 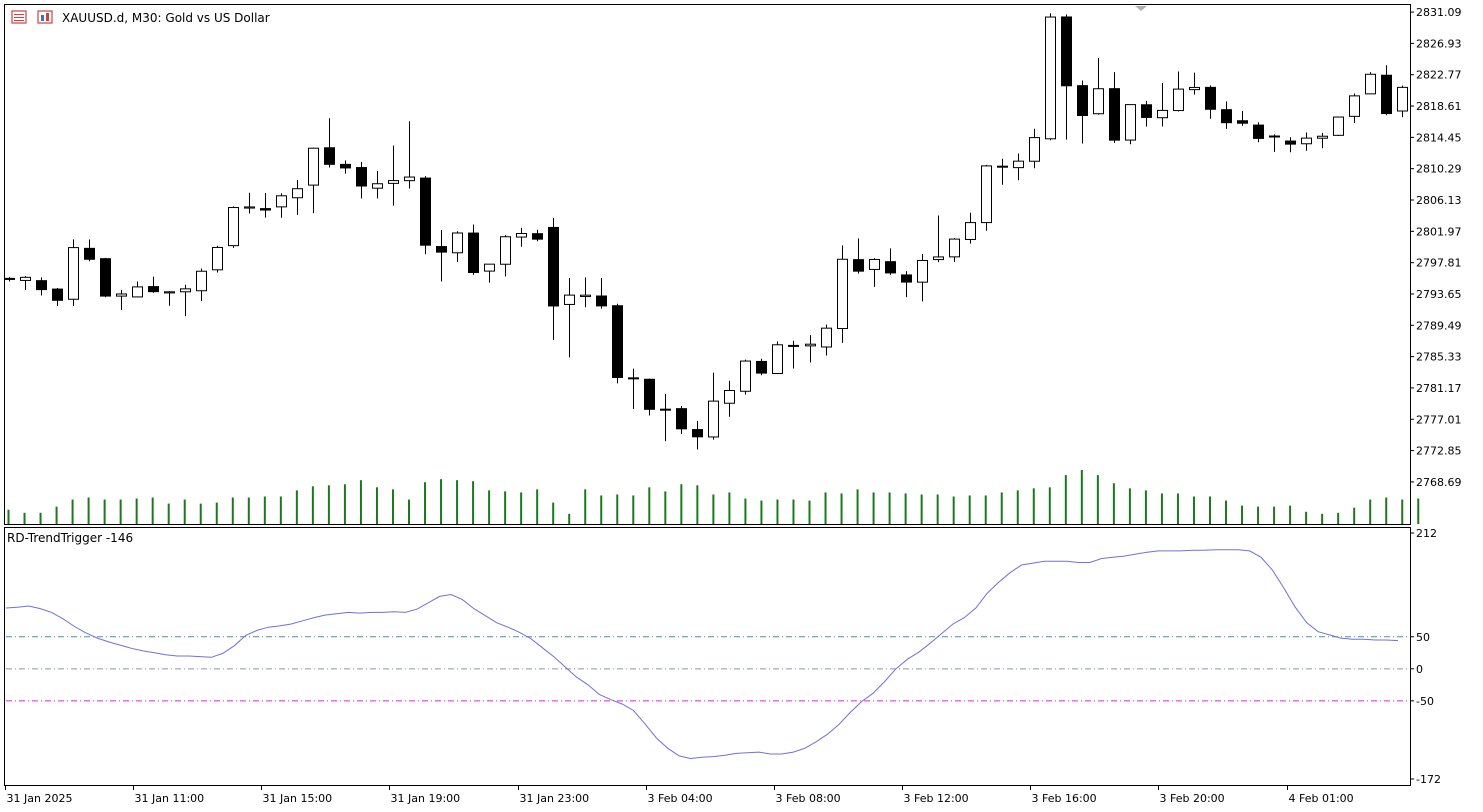 I want to click on price-tick-label: 2789.49, so click(x=1439, y=325).